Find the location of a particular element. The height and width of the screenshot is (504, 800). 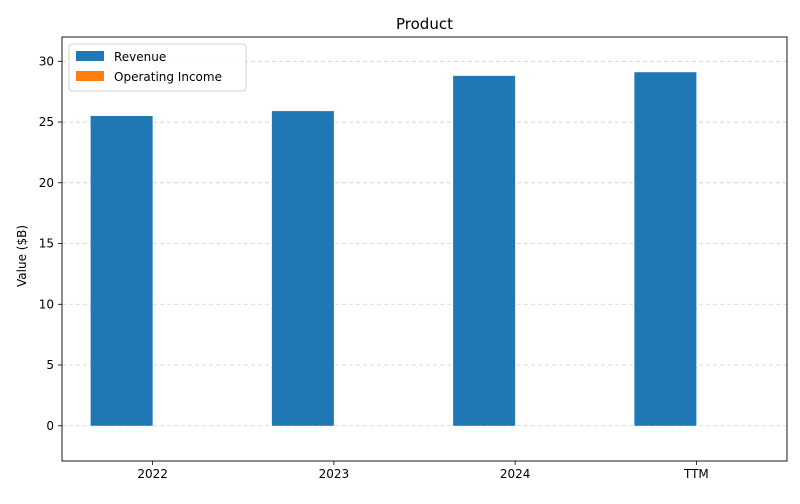

y-tick-label: 15 is located at coordinates (46, 244).